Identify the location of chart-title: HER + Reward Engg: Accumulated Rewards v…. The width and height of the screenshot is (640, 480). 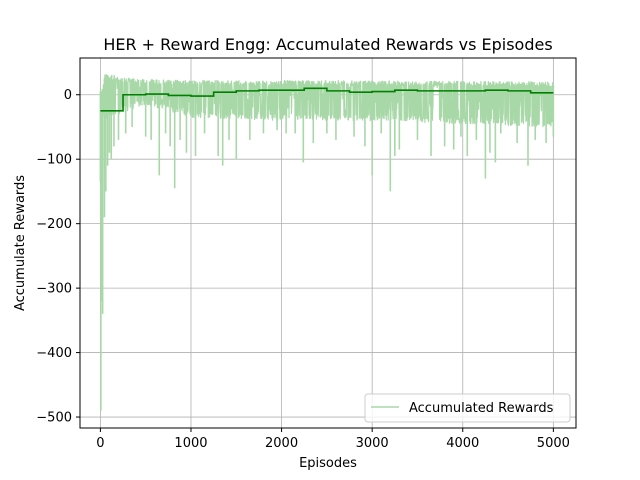
(327, 44).